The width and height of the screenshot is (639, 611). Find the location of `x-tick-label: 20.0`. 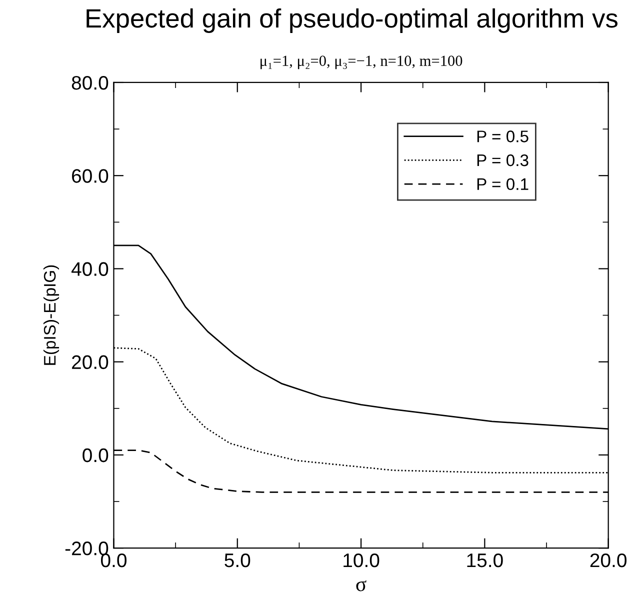

x-tick-label: 20.0 is located at coordinates (608, 560).